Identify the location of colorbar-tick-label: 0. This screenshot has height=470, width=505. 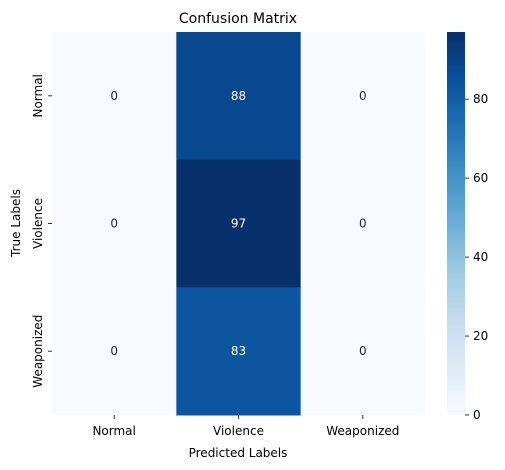
(477, 415).